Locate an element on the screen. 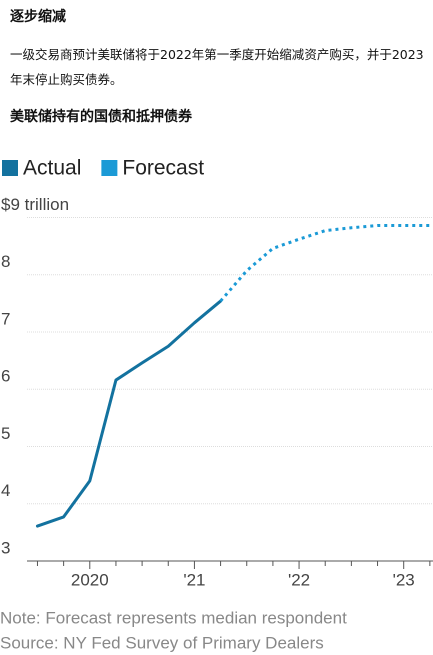 The image size is (433, 655). y-tick-label: 8 is located at coordinates (5, 261).